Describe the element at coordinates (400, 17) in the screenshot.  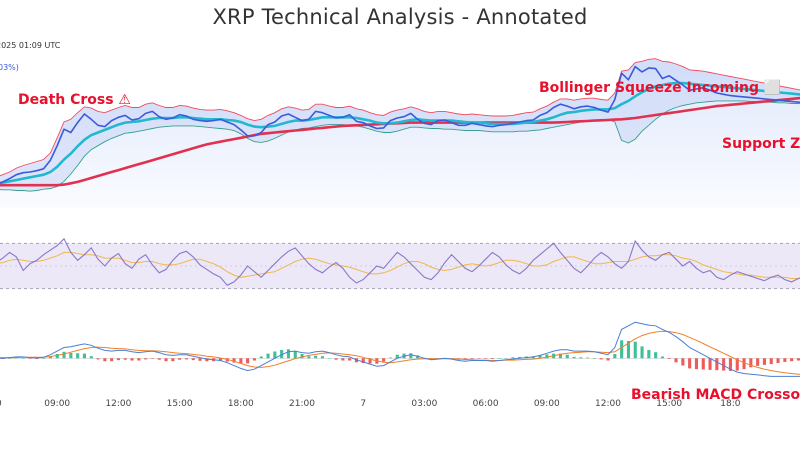
I see `chart-title: XRP Technical Analysis - Annotated` at that location.